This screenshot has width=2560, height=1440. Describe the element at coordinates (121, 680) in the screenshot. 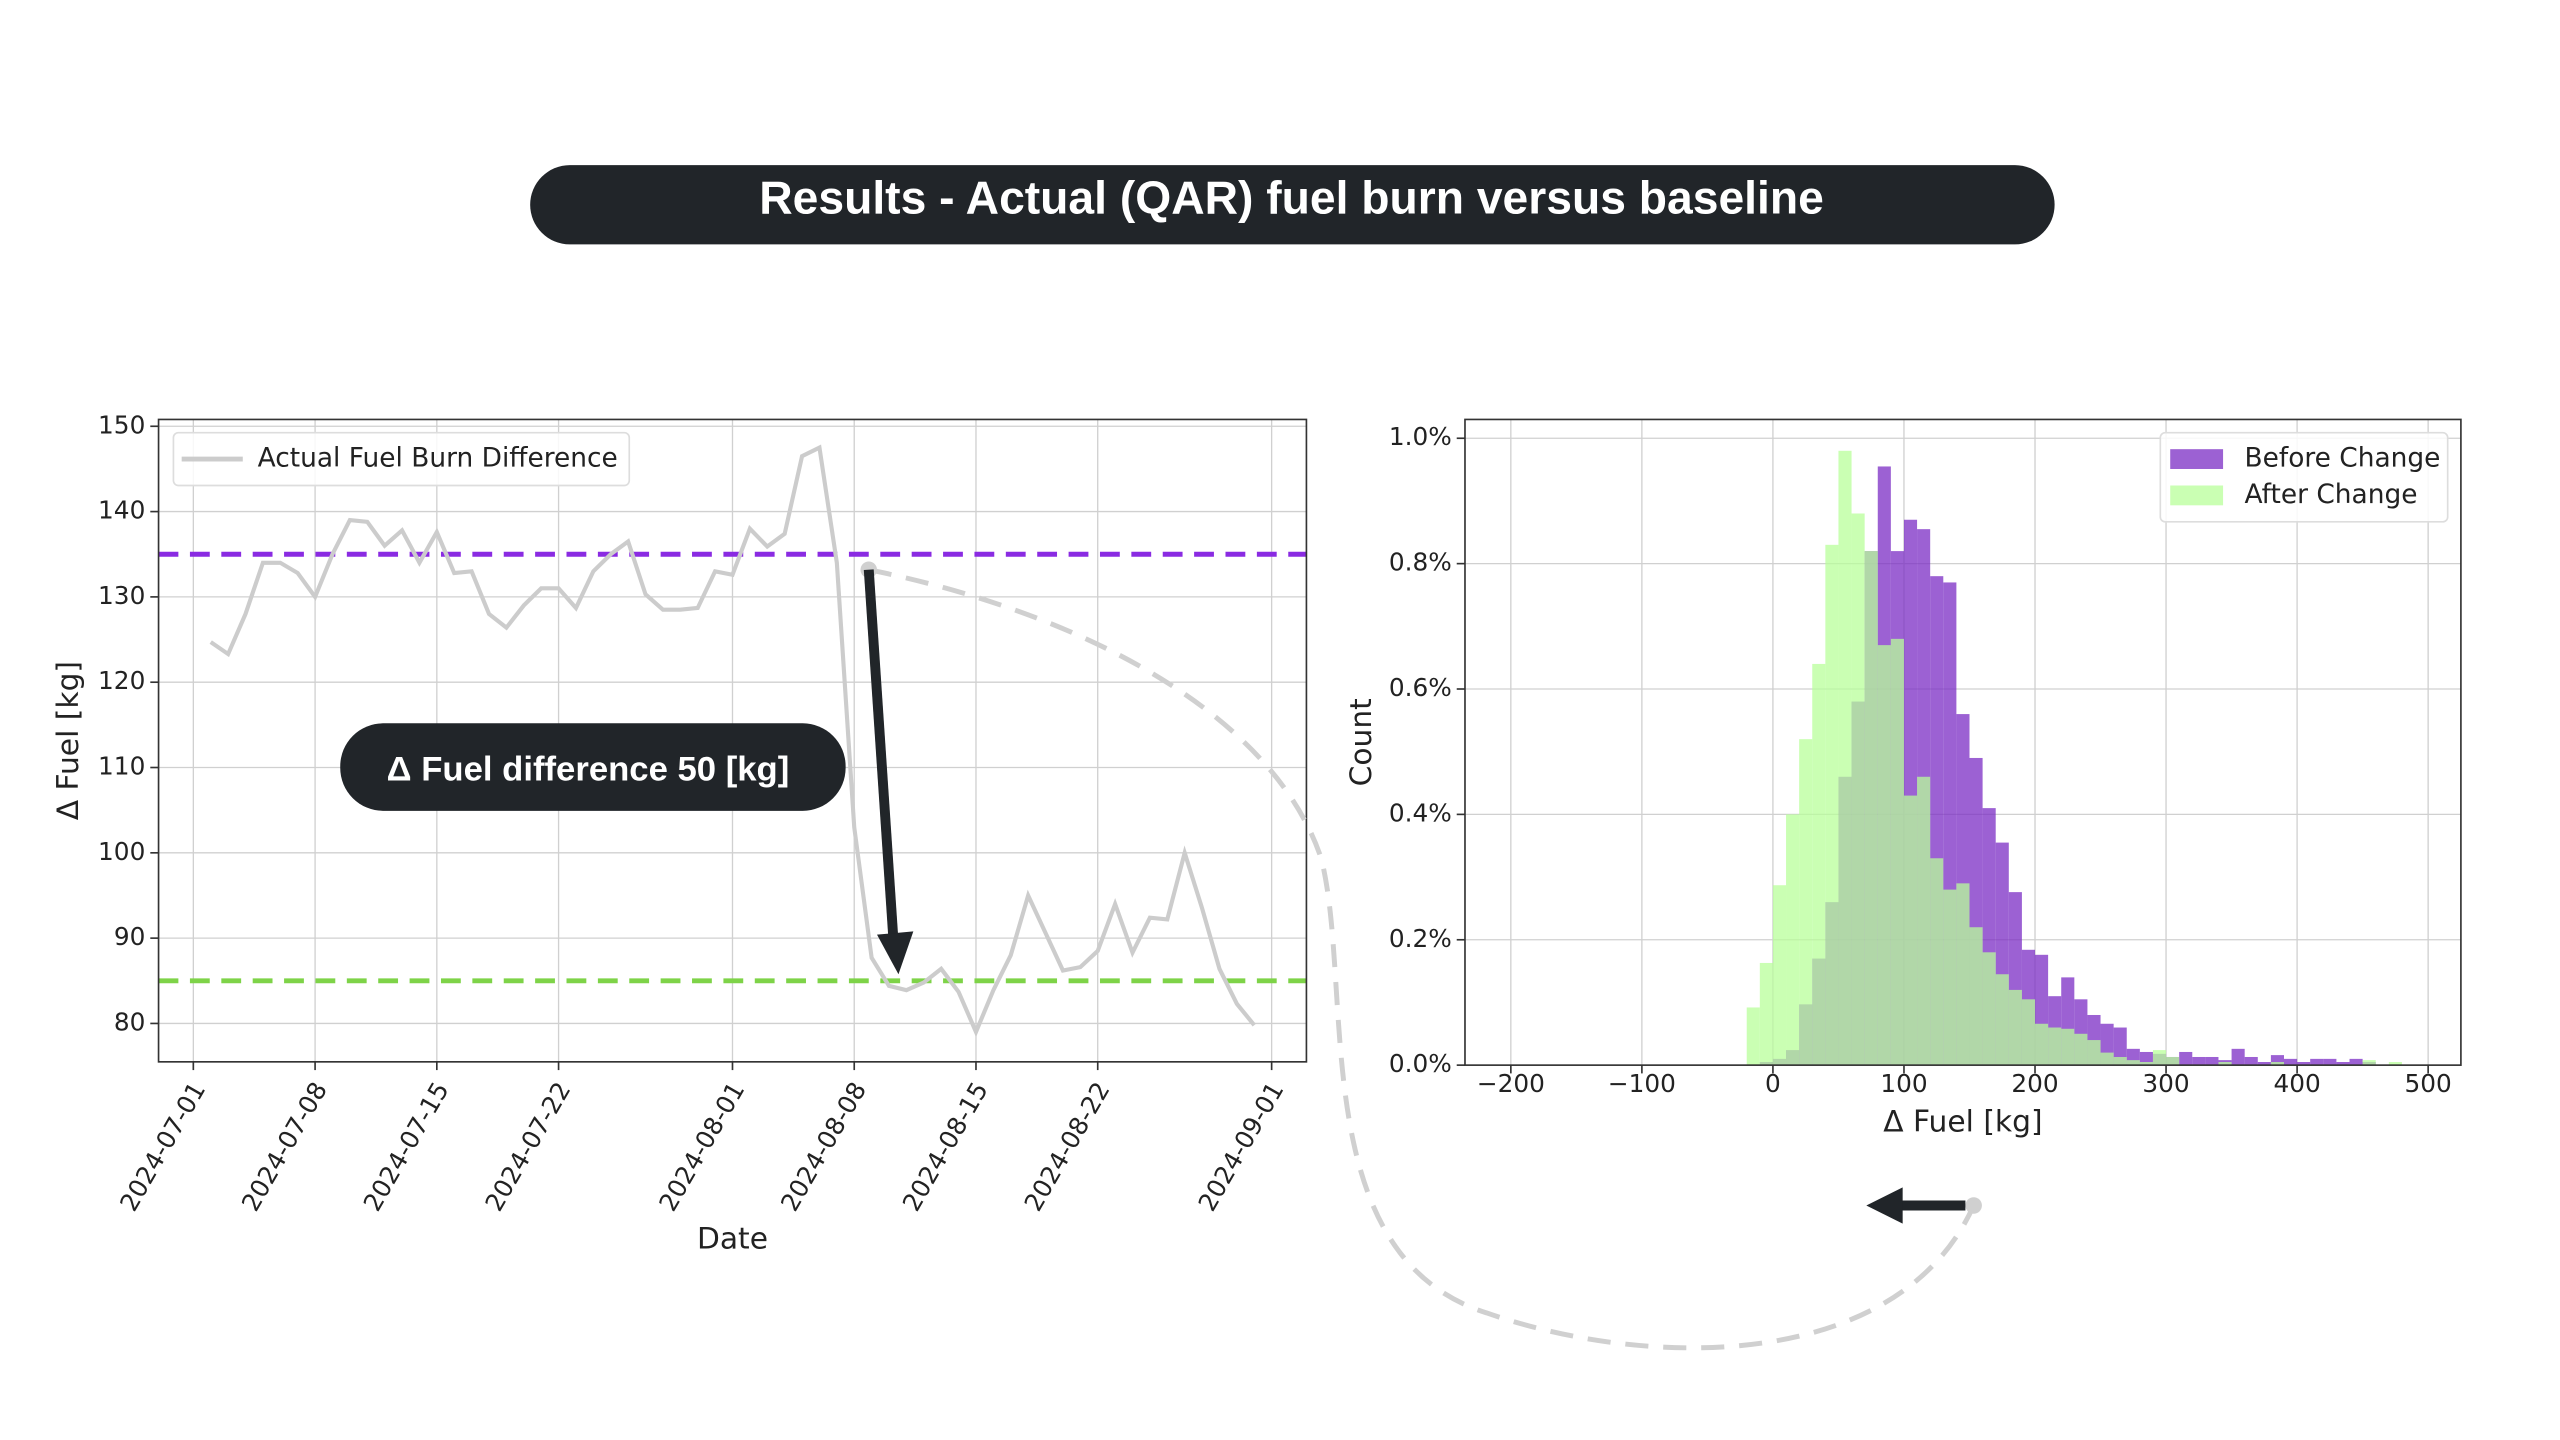

I see `y-tick-label: 120` at that location.